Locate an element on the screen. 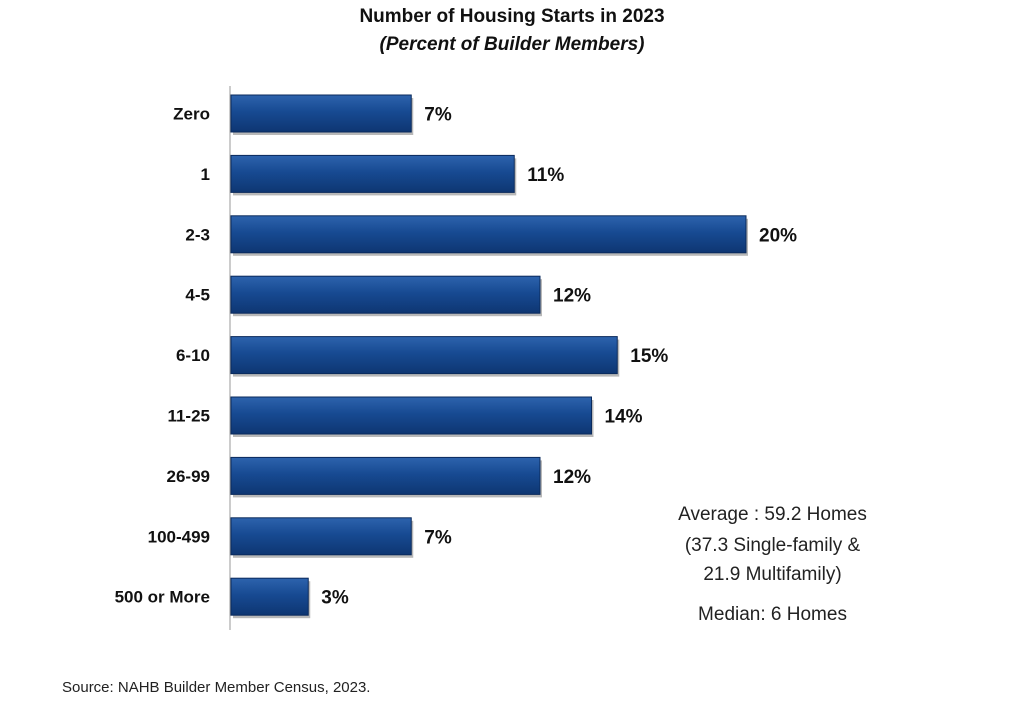  value-label: 11% is located at coordinates (545, 175).